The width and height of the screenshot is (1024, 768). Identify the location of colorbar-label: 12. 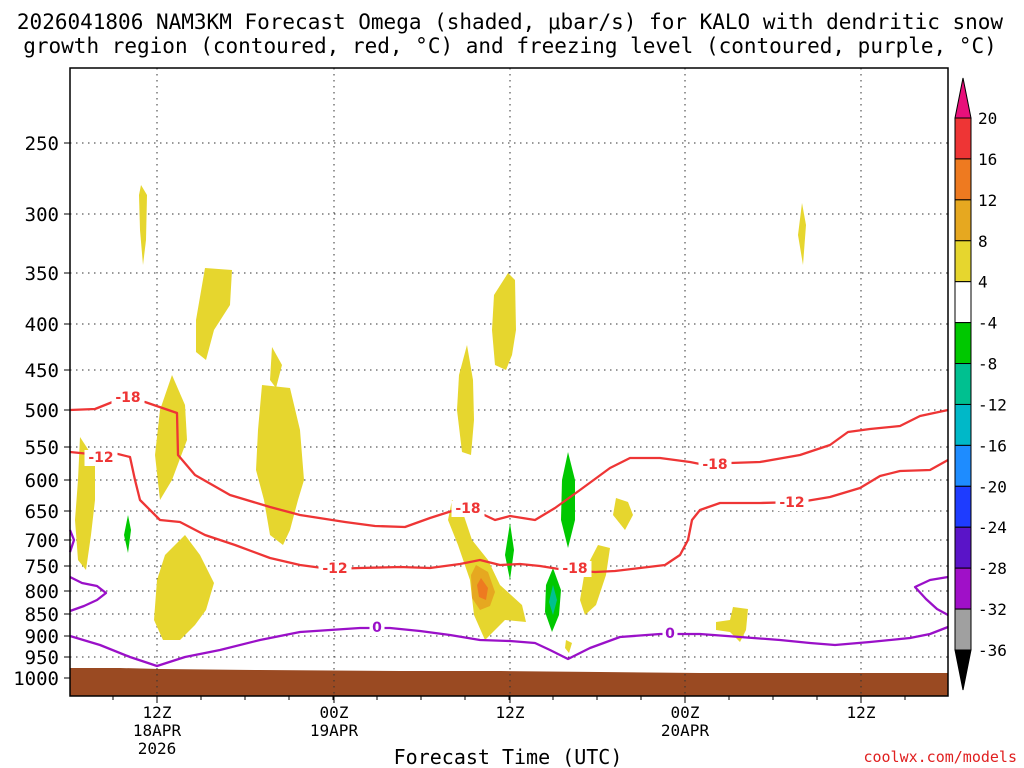
(987, 200).